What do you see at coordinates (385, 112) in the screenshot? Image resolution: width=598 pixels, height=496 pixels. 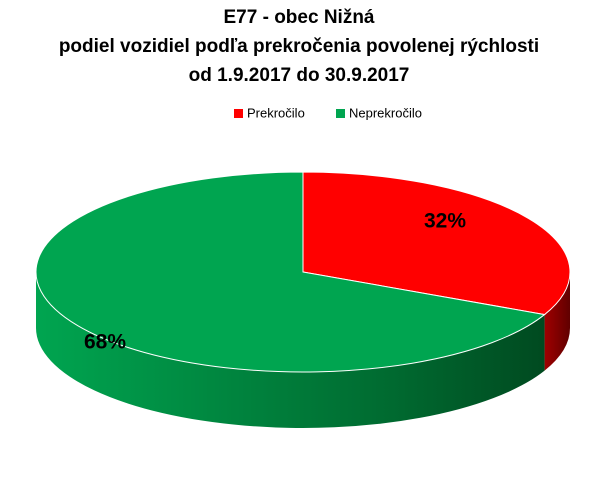 I see `legend-label: Neprekročilo` at bounding box center [385, 112].